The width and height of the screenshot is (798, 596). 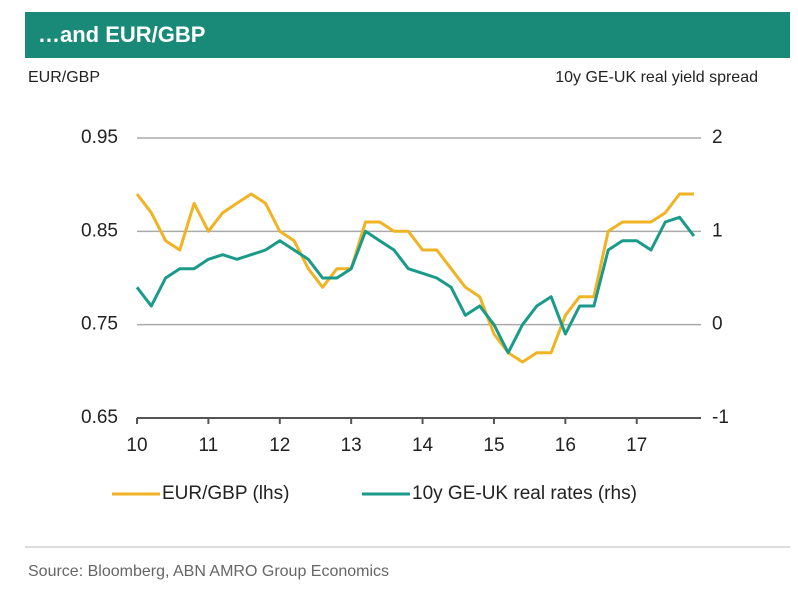 What do you see at coordinates (99, 417) in the screenshot?
I see `y-tick-label: 0.65` at bounding box center [99, 417].